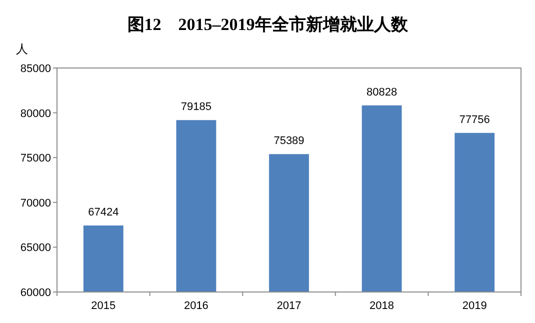  I want to click on data-label: 67424, so click(103, 212).